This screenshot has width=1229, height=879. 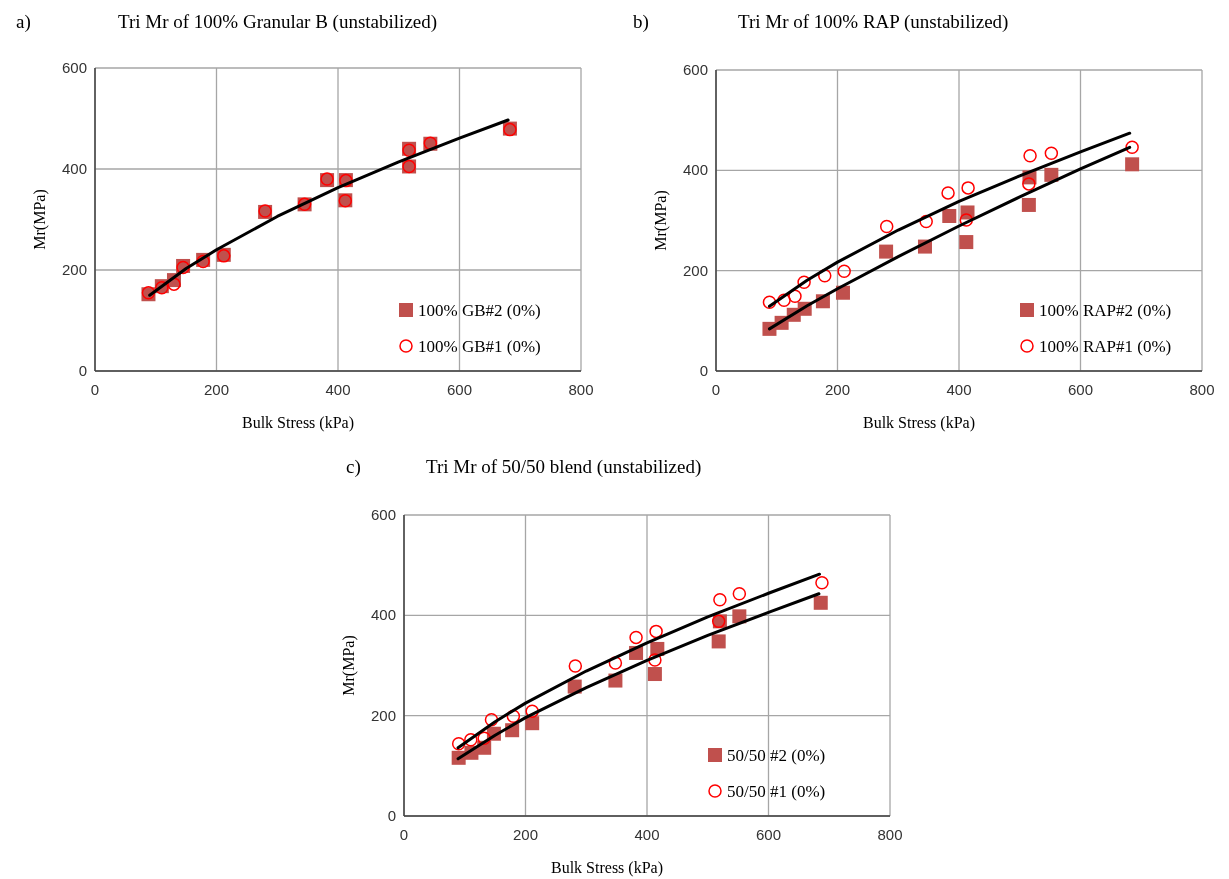 I want to click on text: b), so click(x=641, y=22).